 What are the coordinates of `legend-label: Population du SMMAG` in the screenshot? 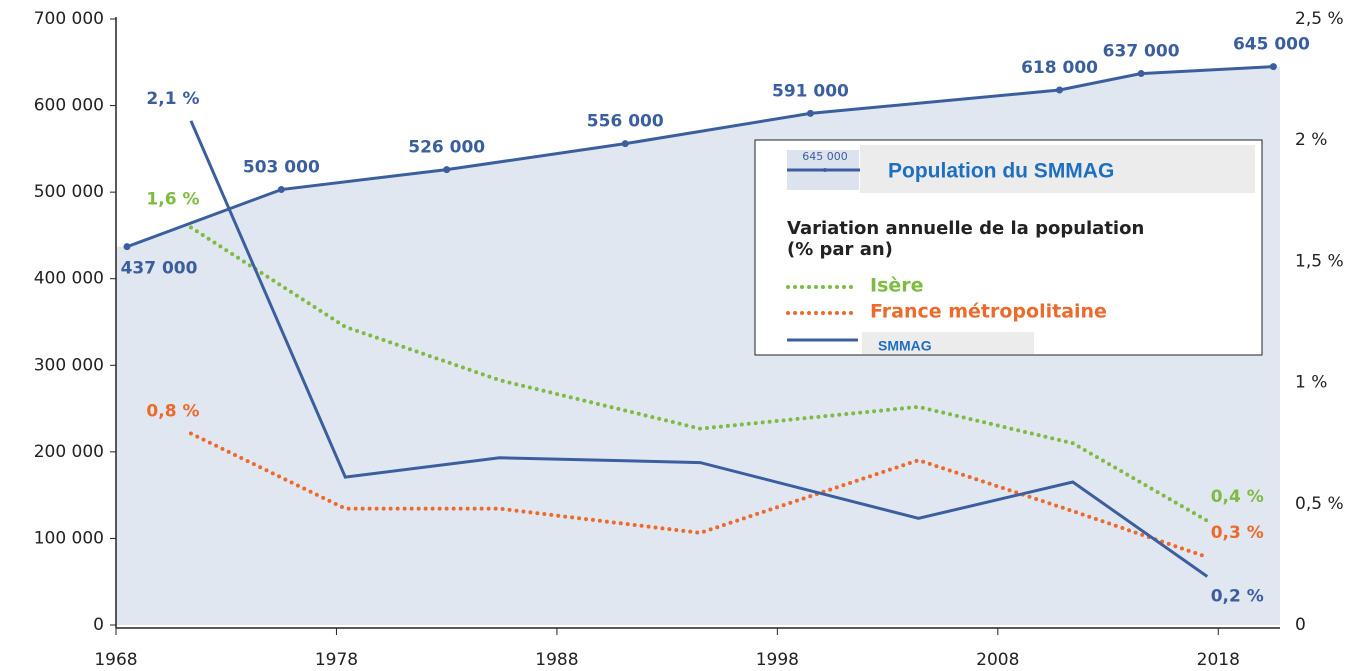 It's located at (1001, 171).